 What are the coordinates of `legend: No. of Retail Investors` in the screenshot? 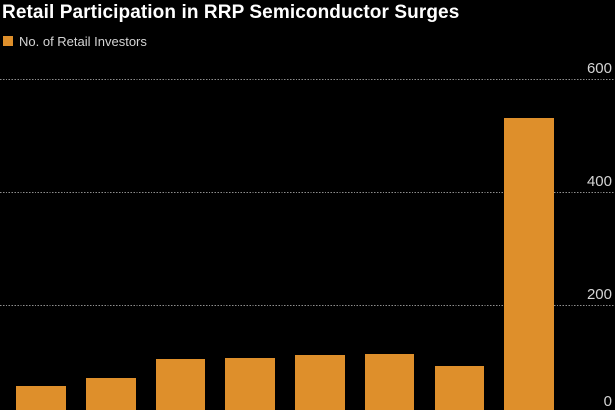 It's located at (75, 41).